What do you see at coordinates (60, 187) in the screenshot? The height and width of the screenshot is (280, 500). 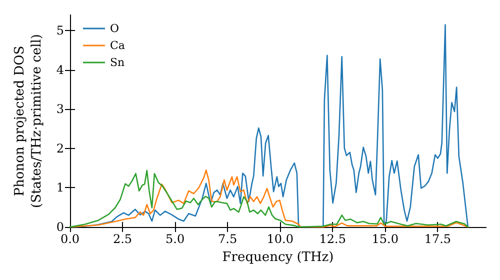 I see `y-tick-label: 1` at bounding box center [60, 187].